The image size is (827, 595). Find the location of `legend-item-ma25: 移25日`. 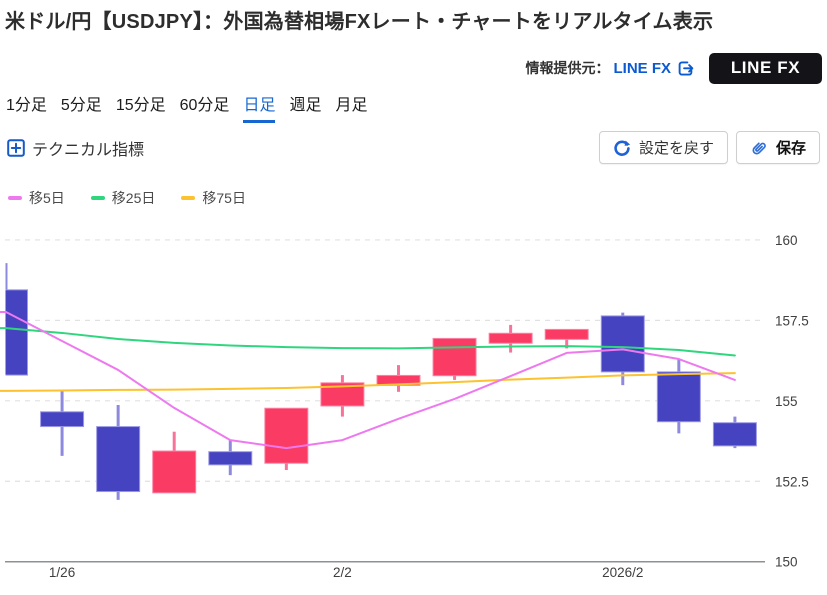

legend-item-ma25: 移25日 is located at coordinates (123, 198).